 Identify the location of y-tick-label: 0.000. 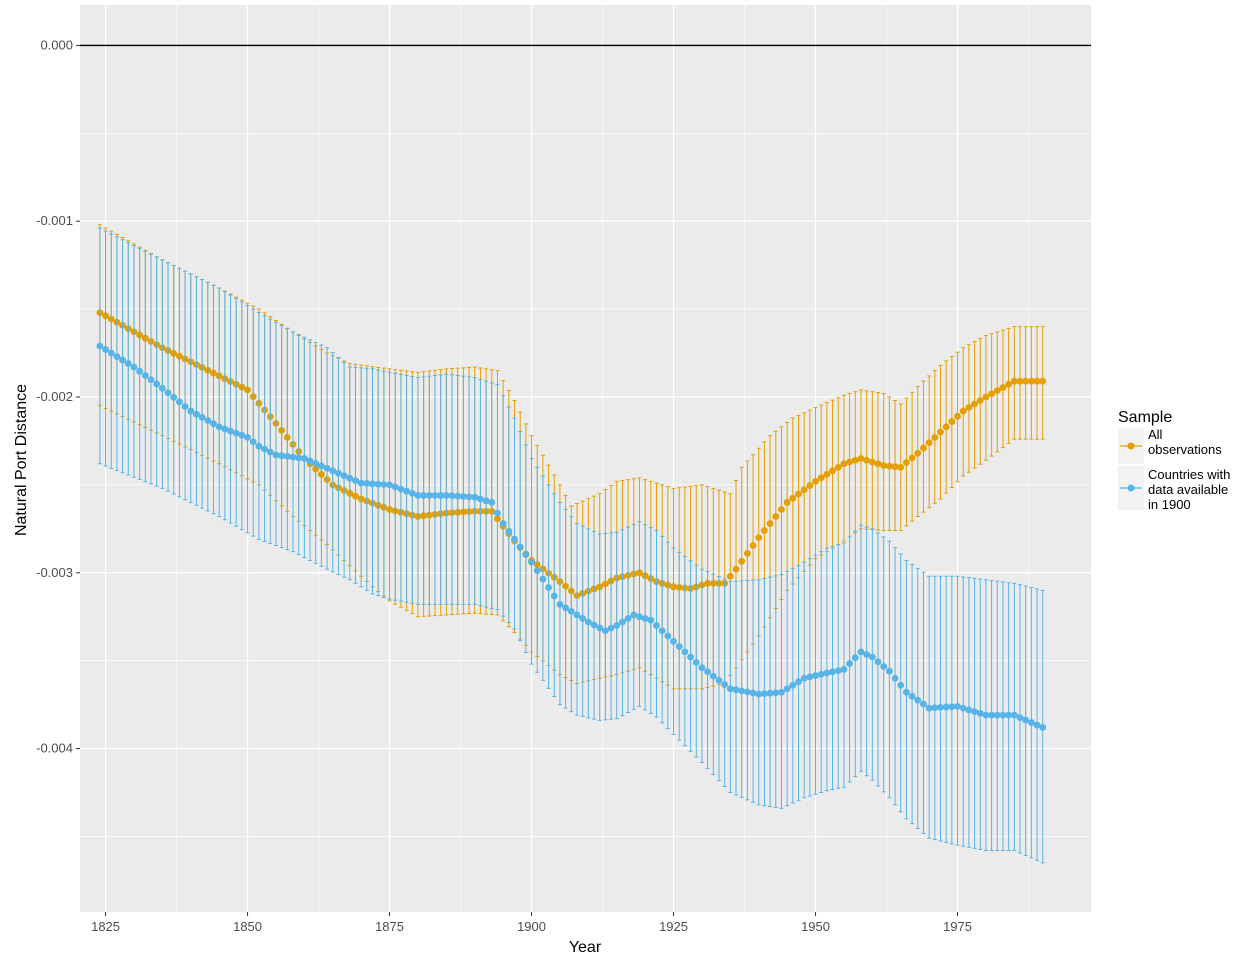
(56, 44).